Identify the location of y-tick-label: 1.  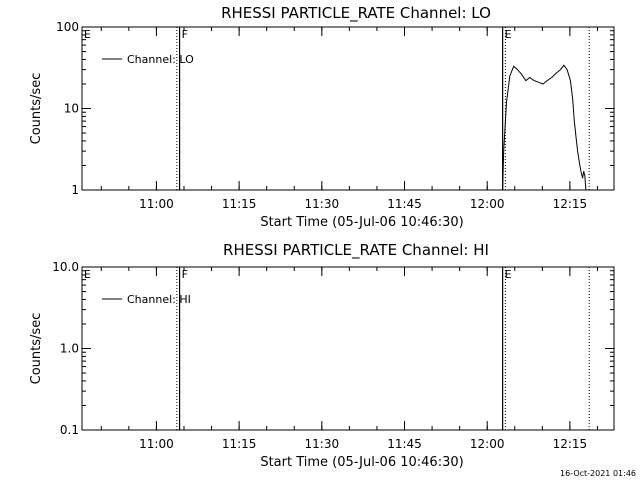
(75, 190).